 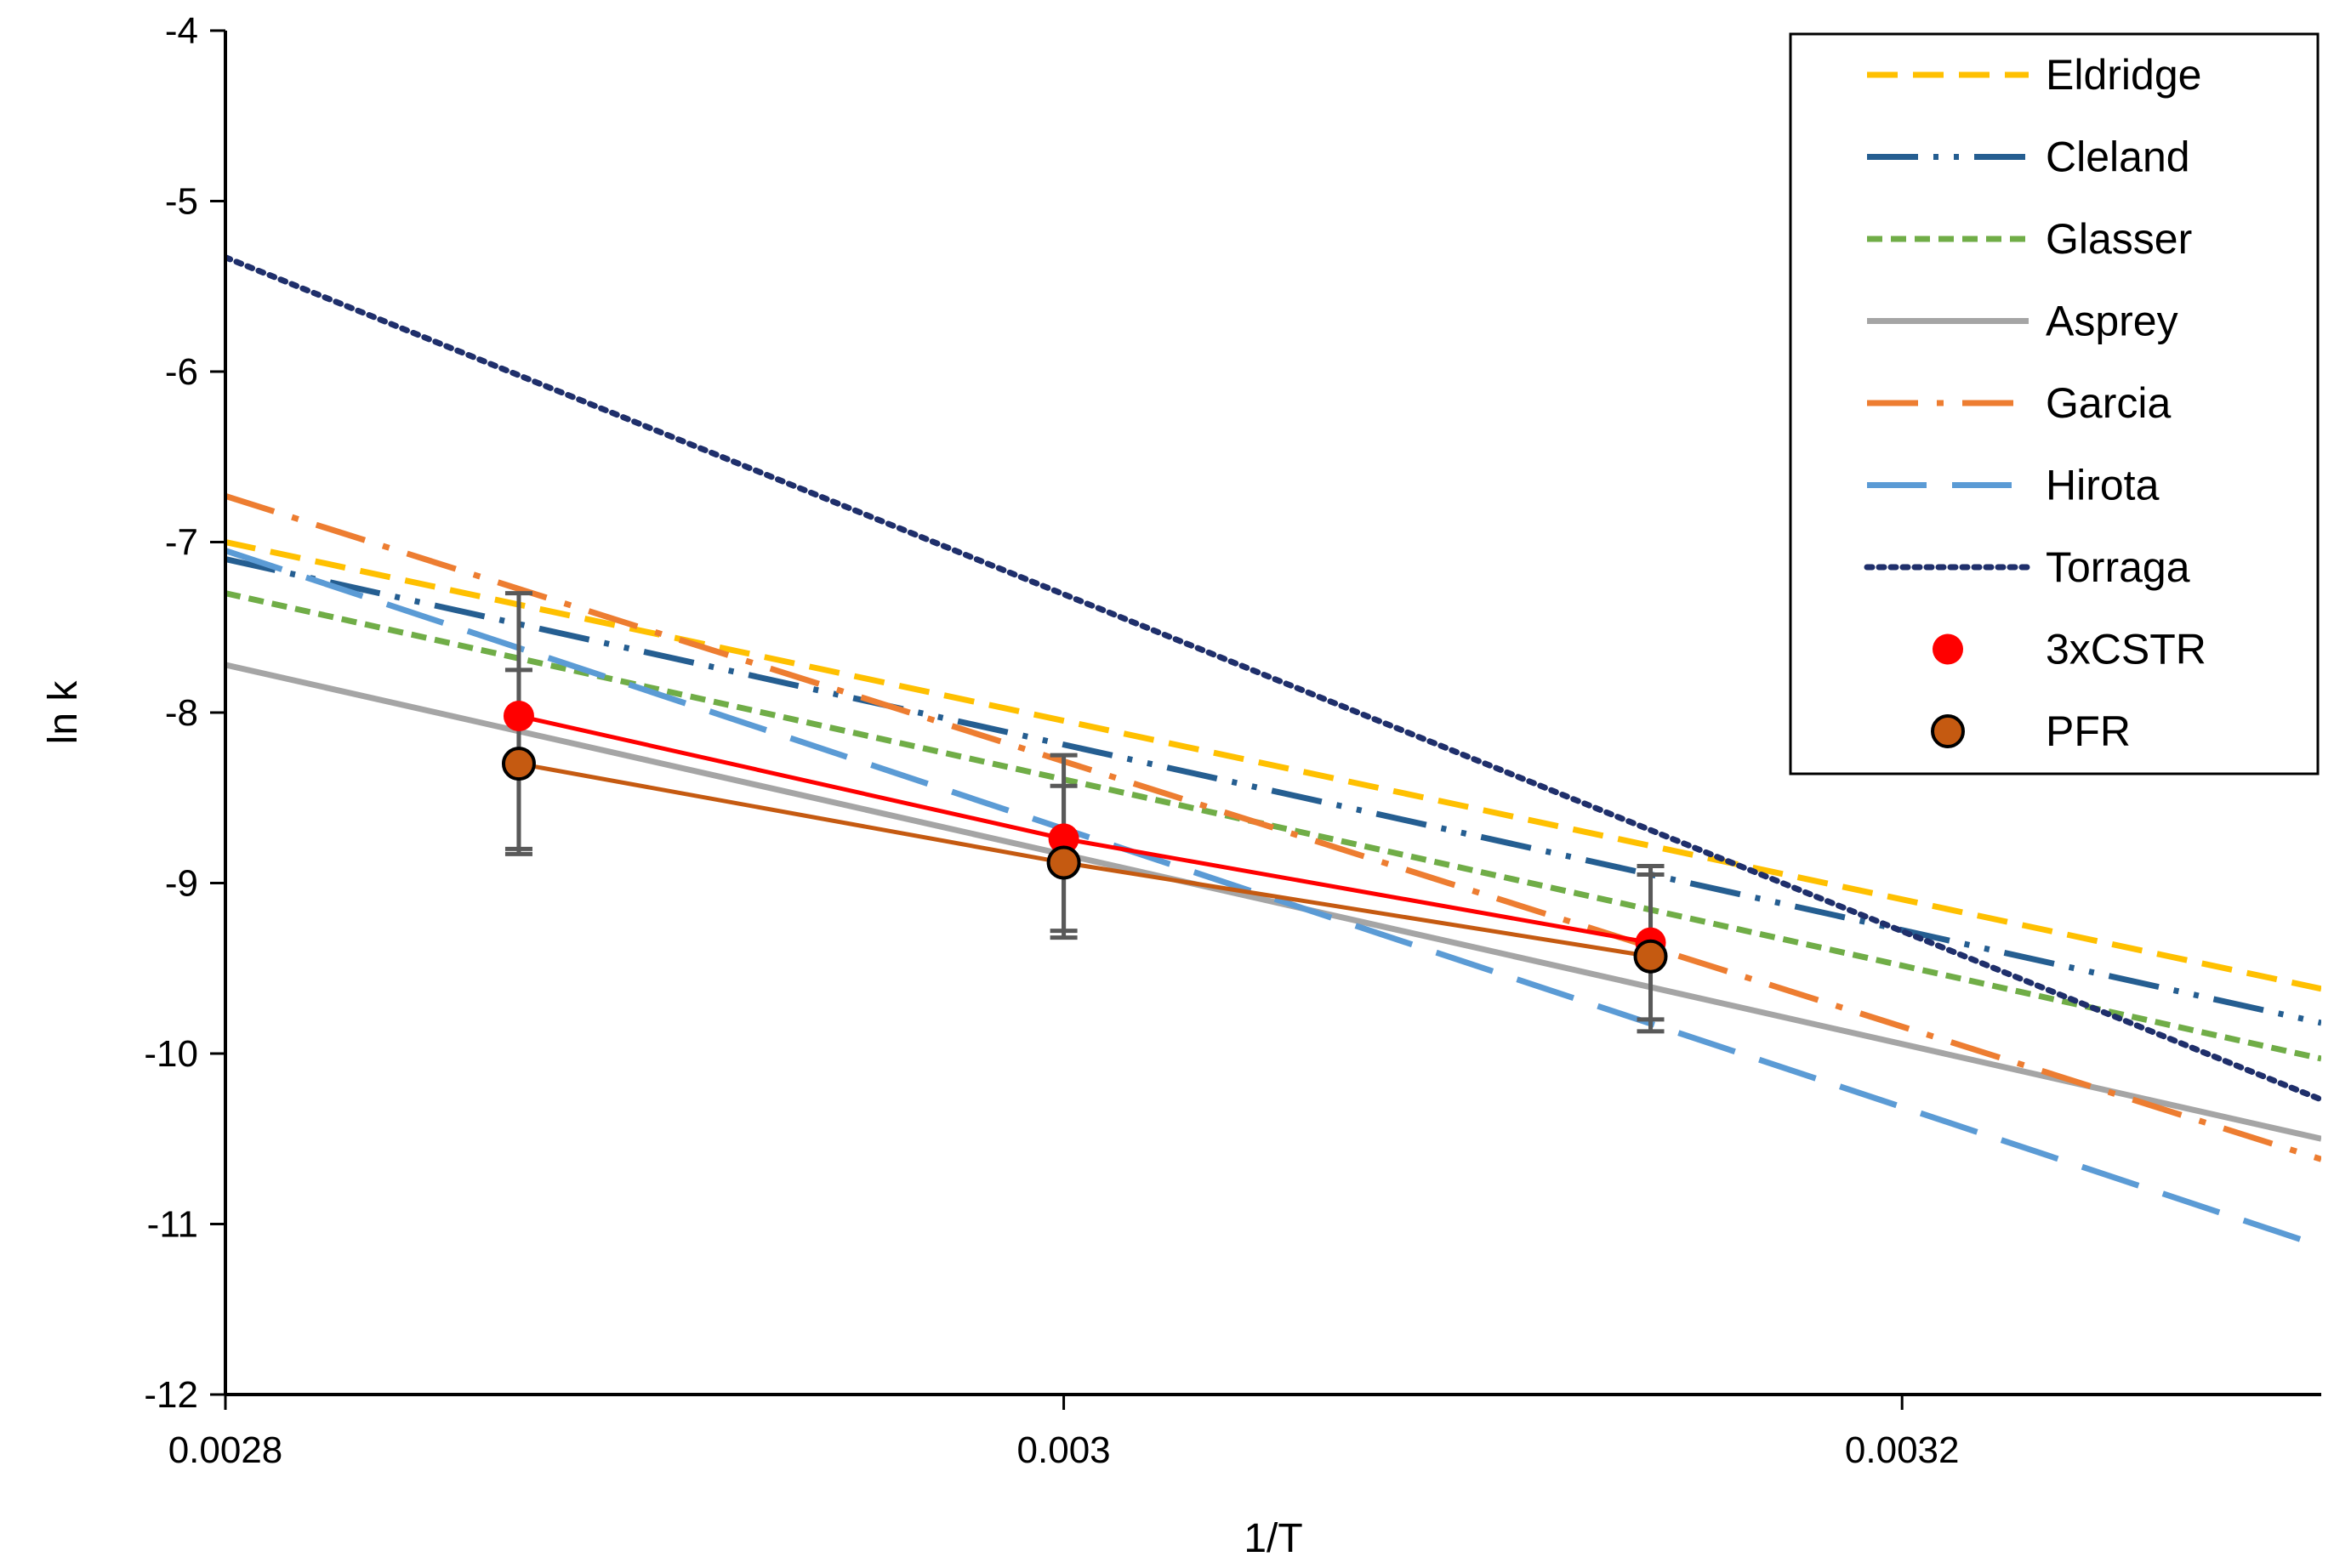 I want to click on x-tick-label: 0.003, so click(x=1064, y=1450).